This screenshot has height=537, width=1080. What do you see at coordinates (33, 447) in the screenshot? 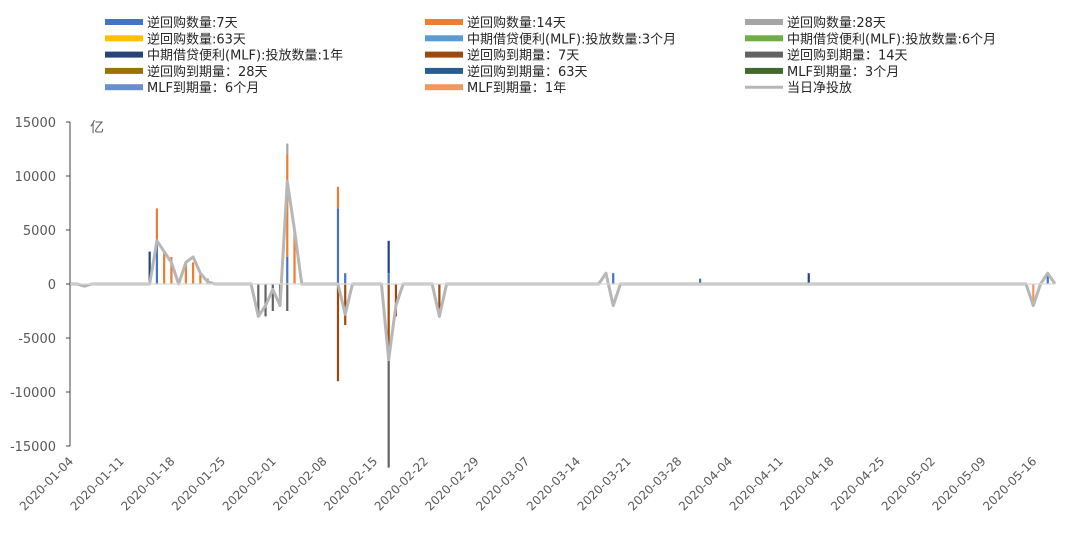
I see `y-tick-label: -15000` at bounding box center [33, 447].